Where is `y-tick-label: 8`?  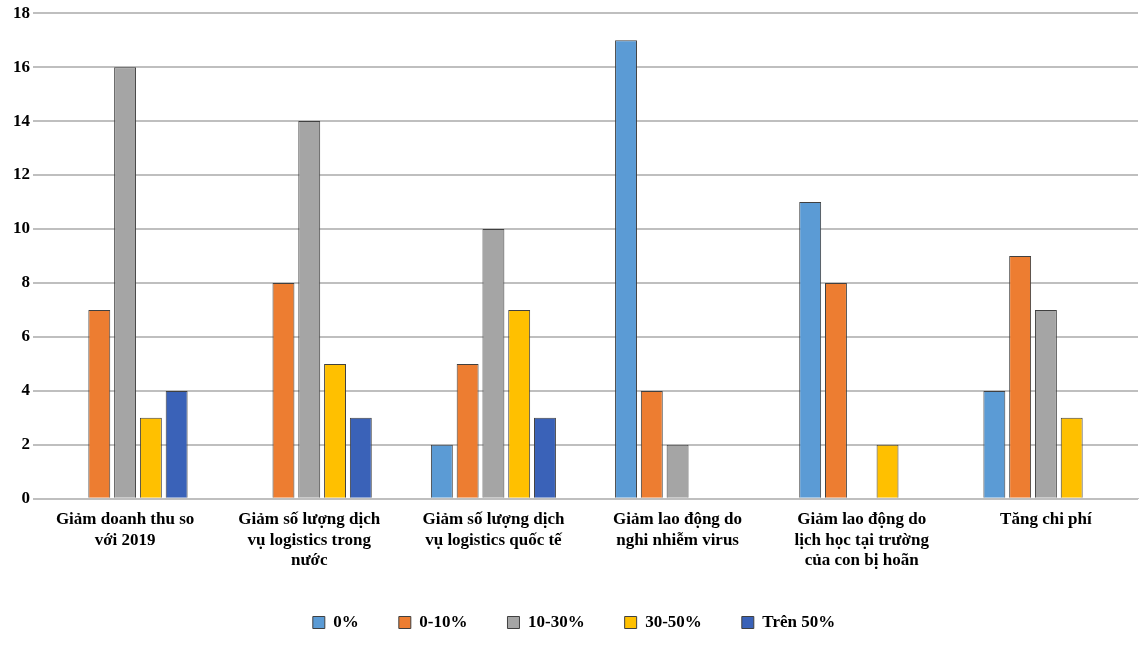
y-tick-label: 8 is located at coordinates (25, 282).